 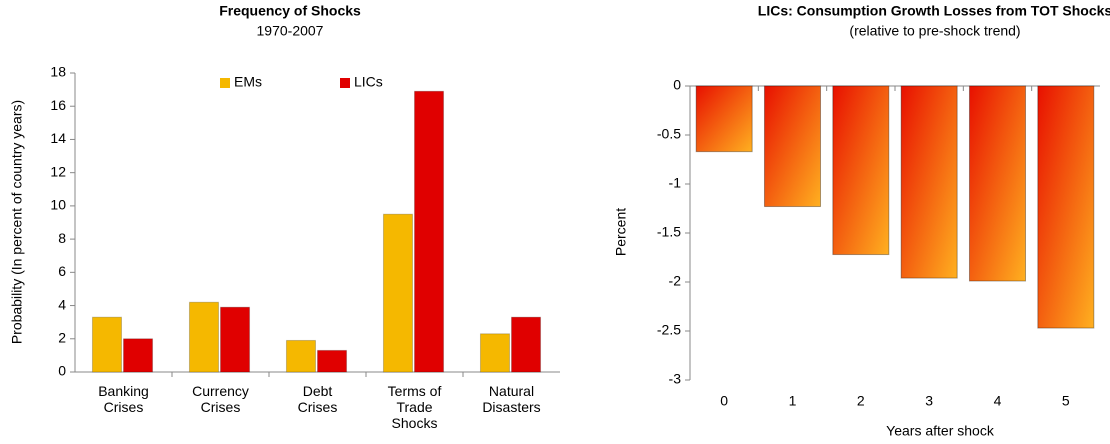 I want to click on y-axis-label: Percent, so click(x=621, y=232).